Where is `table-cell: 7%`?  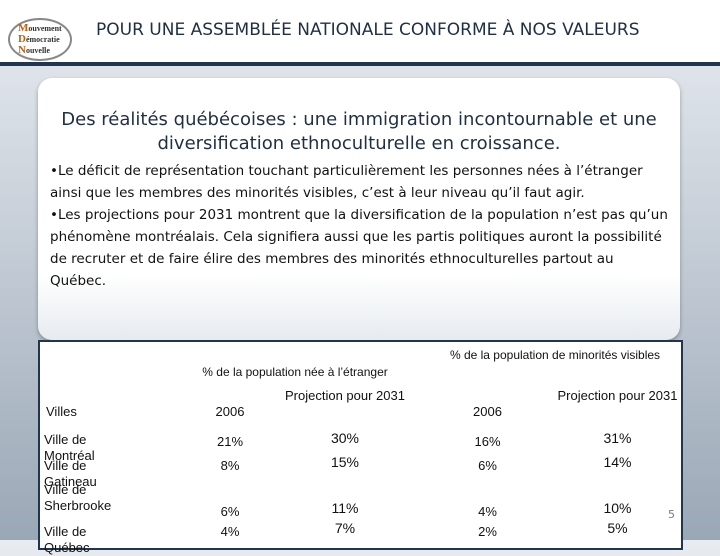
table-cell: 7% is located at coordinates (345, 528).